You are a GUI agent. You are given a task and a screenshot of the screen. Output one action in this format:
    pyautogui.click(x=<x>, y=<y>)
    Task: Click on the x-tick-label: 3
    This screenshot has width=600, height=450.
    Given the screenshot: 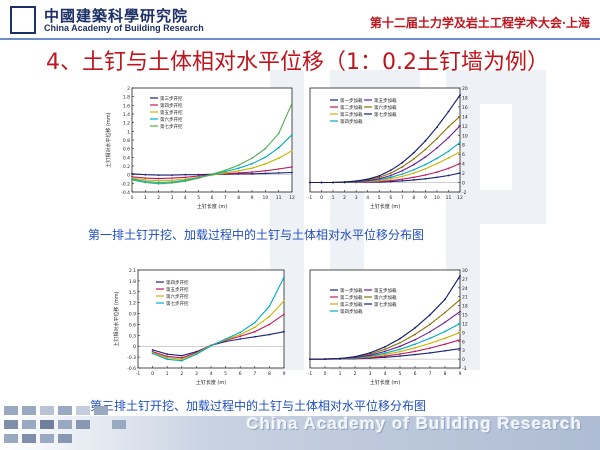 What is the action you would take?
    pyautogui.click(x=370, y=374)
    